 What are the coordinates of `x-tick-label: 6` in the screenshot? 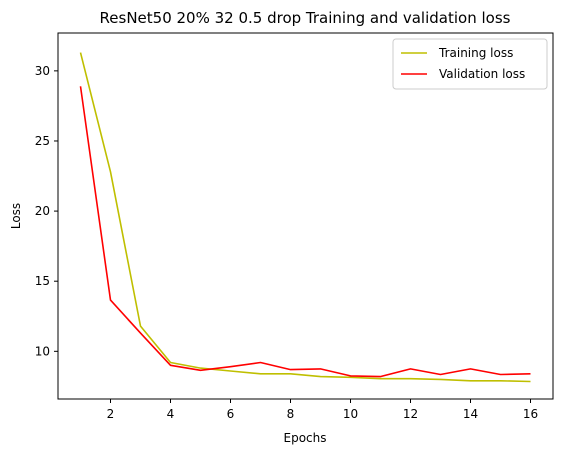 It's located at (231, 414).